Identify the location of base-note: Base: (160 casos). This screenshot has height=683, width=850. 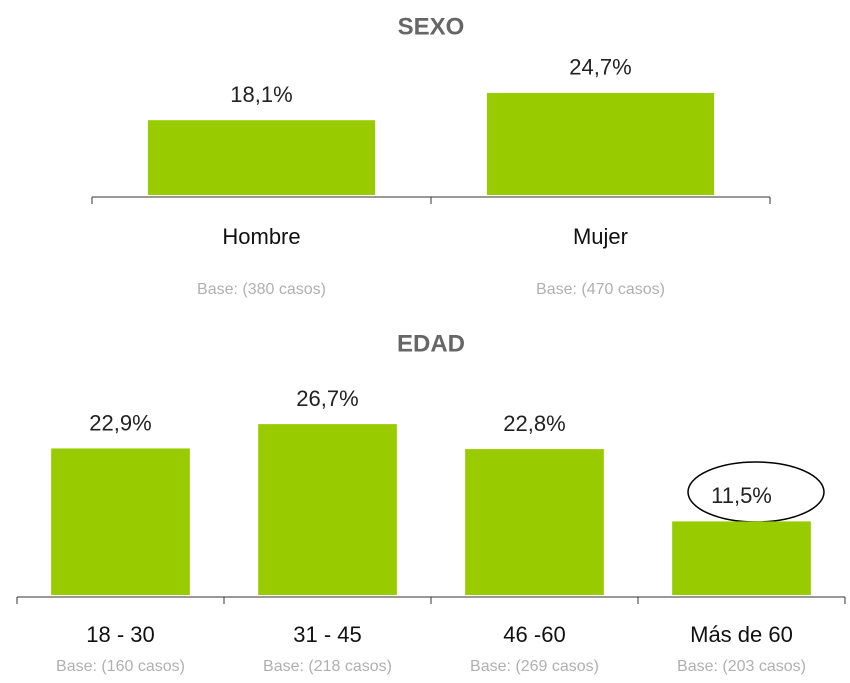
(120, 666).